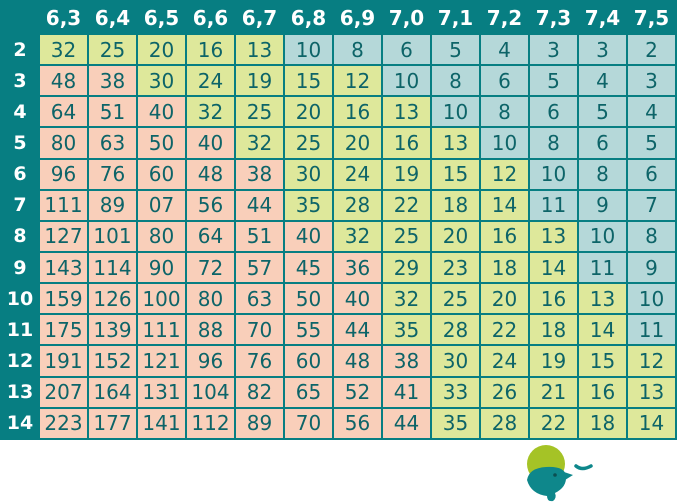 The width and height of the screenshot is (677, 502). I want to click on row-header: 9, so click(20, 267).